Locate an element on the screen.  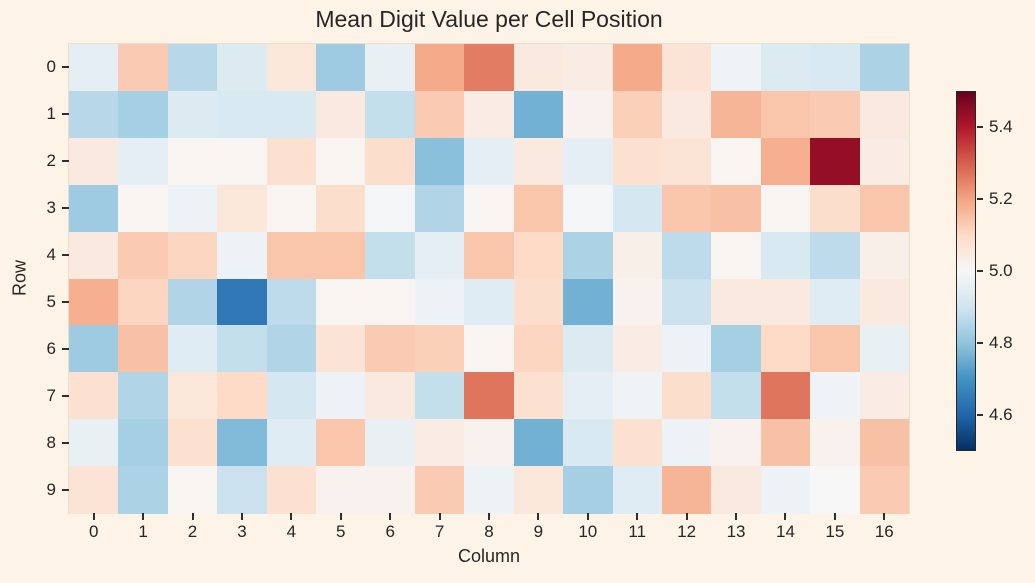
x-tick-label: 3 is located at coordinates (242, 531).